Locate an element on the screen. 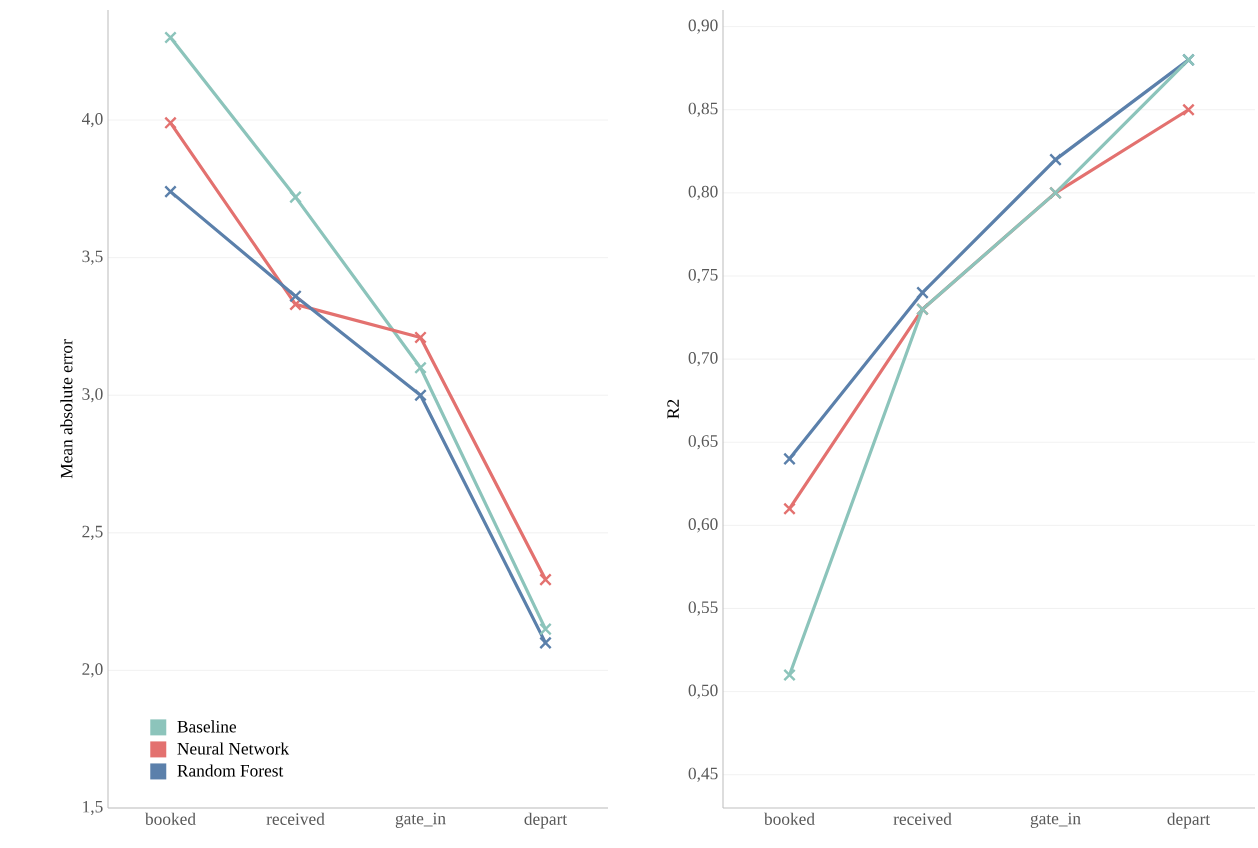  y-tick-label: 2,0 is located at coordinates (92, 670).